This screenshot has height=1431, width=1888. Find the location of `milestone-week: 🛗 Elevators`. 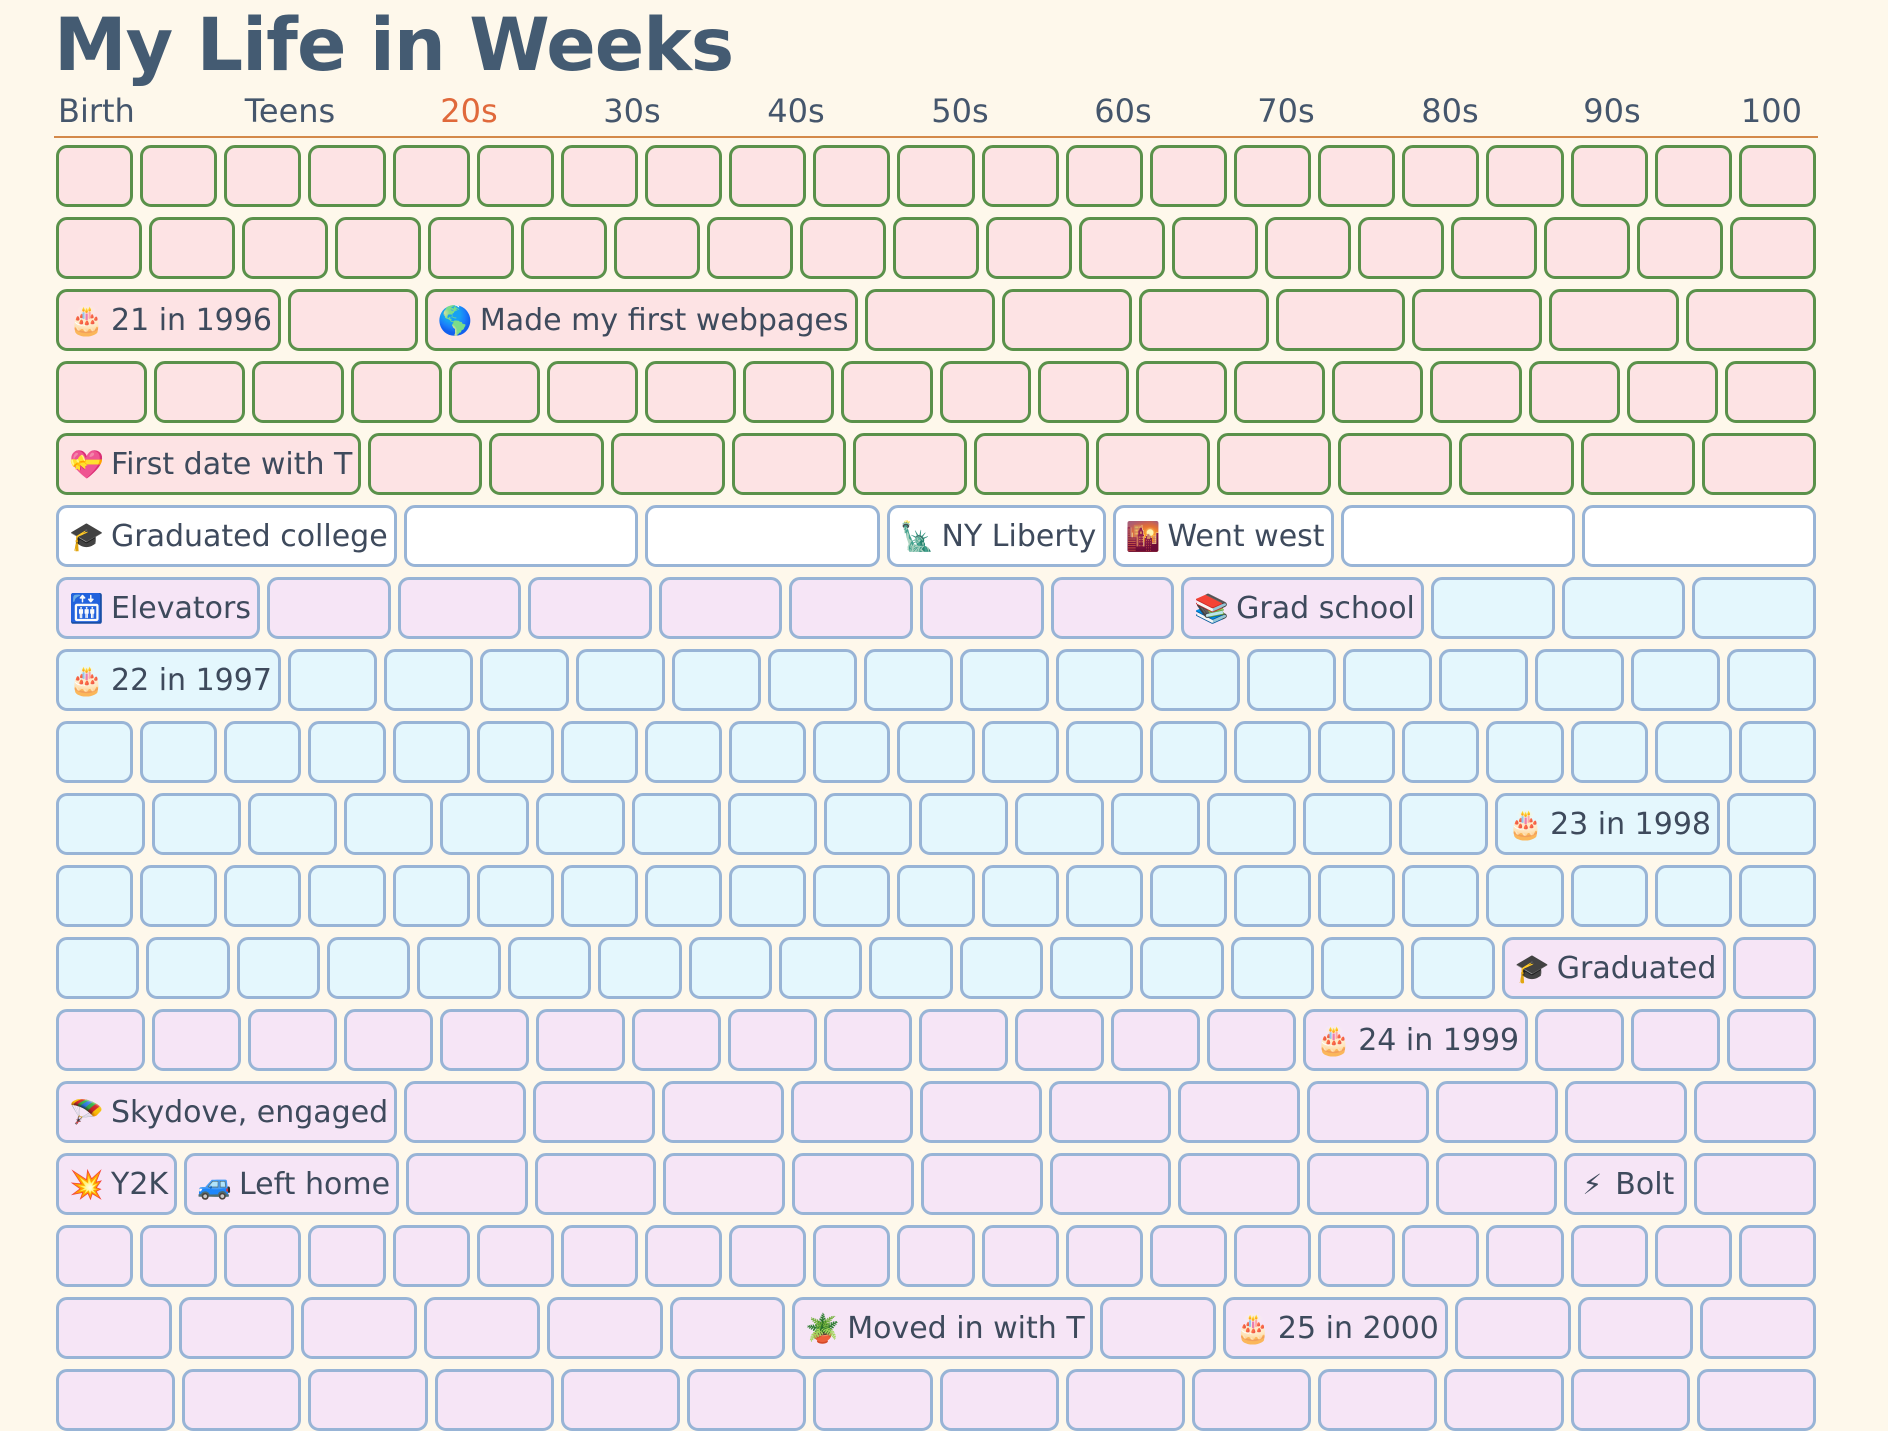

milestone-week: 🛗 Elevators is located at coordinates (158, 608).